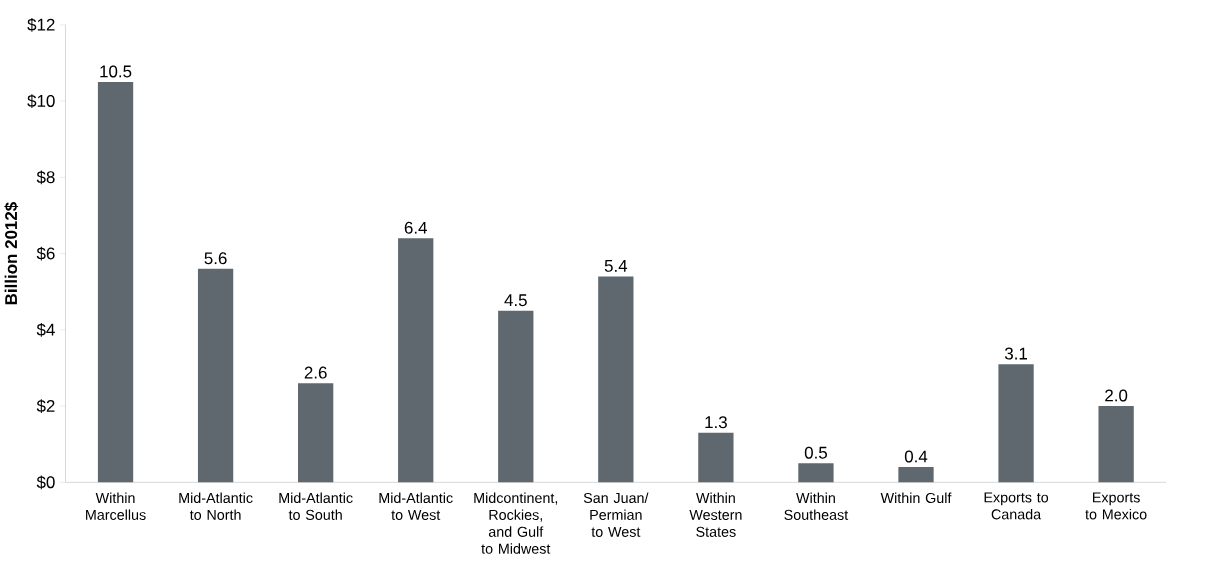  I want to click on data-label: 2.0, so click(1116, 395).